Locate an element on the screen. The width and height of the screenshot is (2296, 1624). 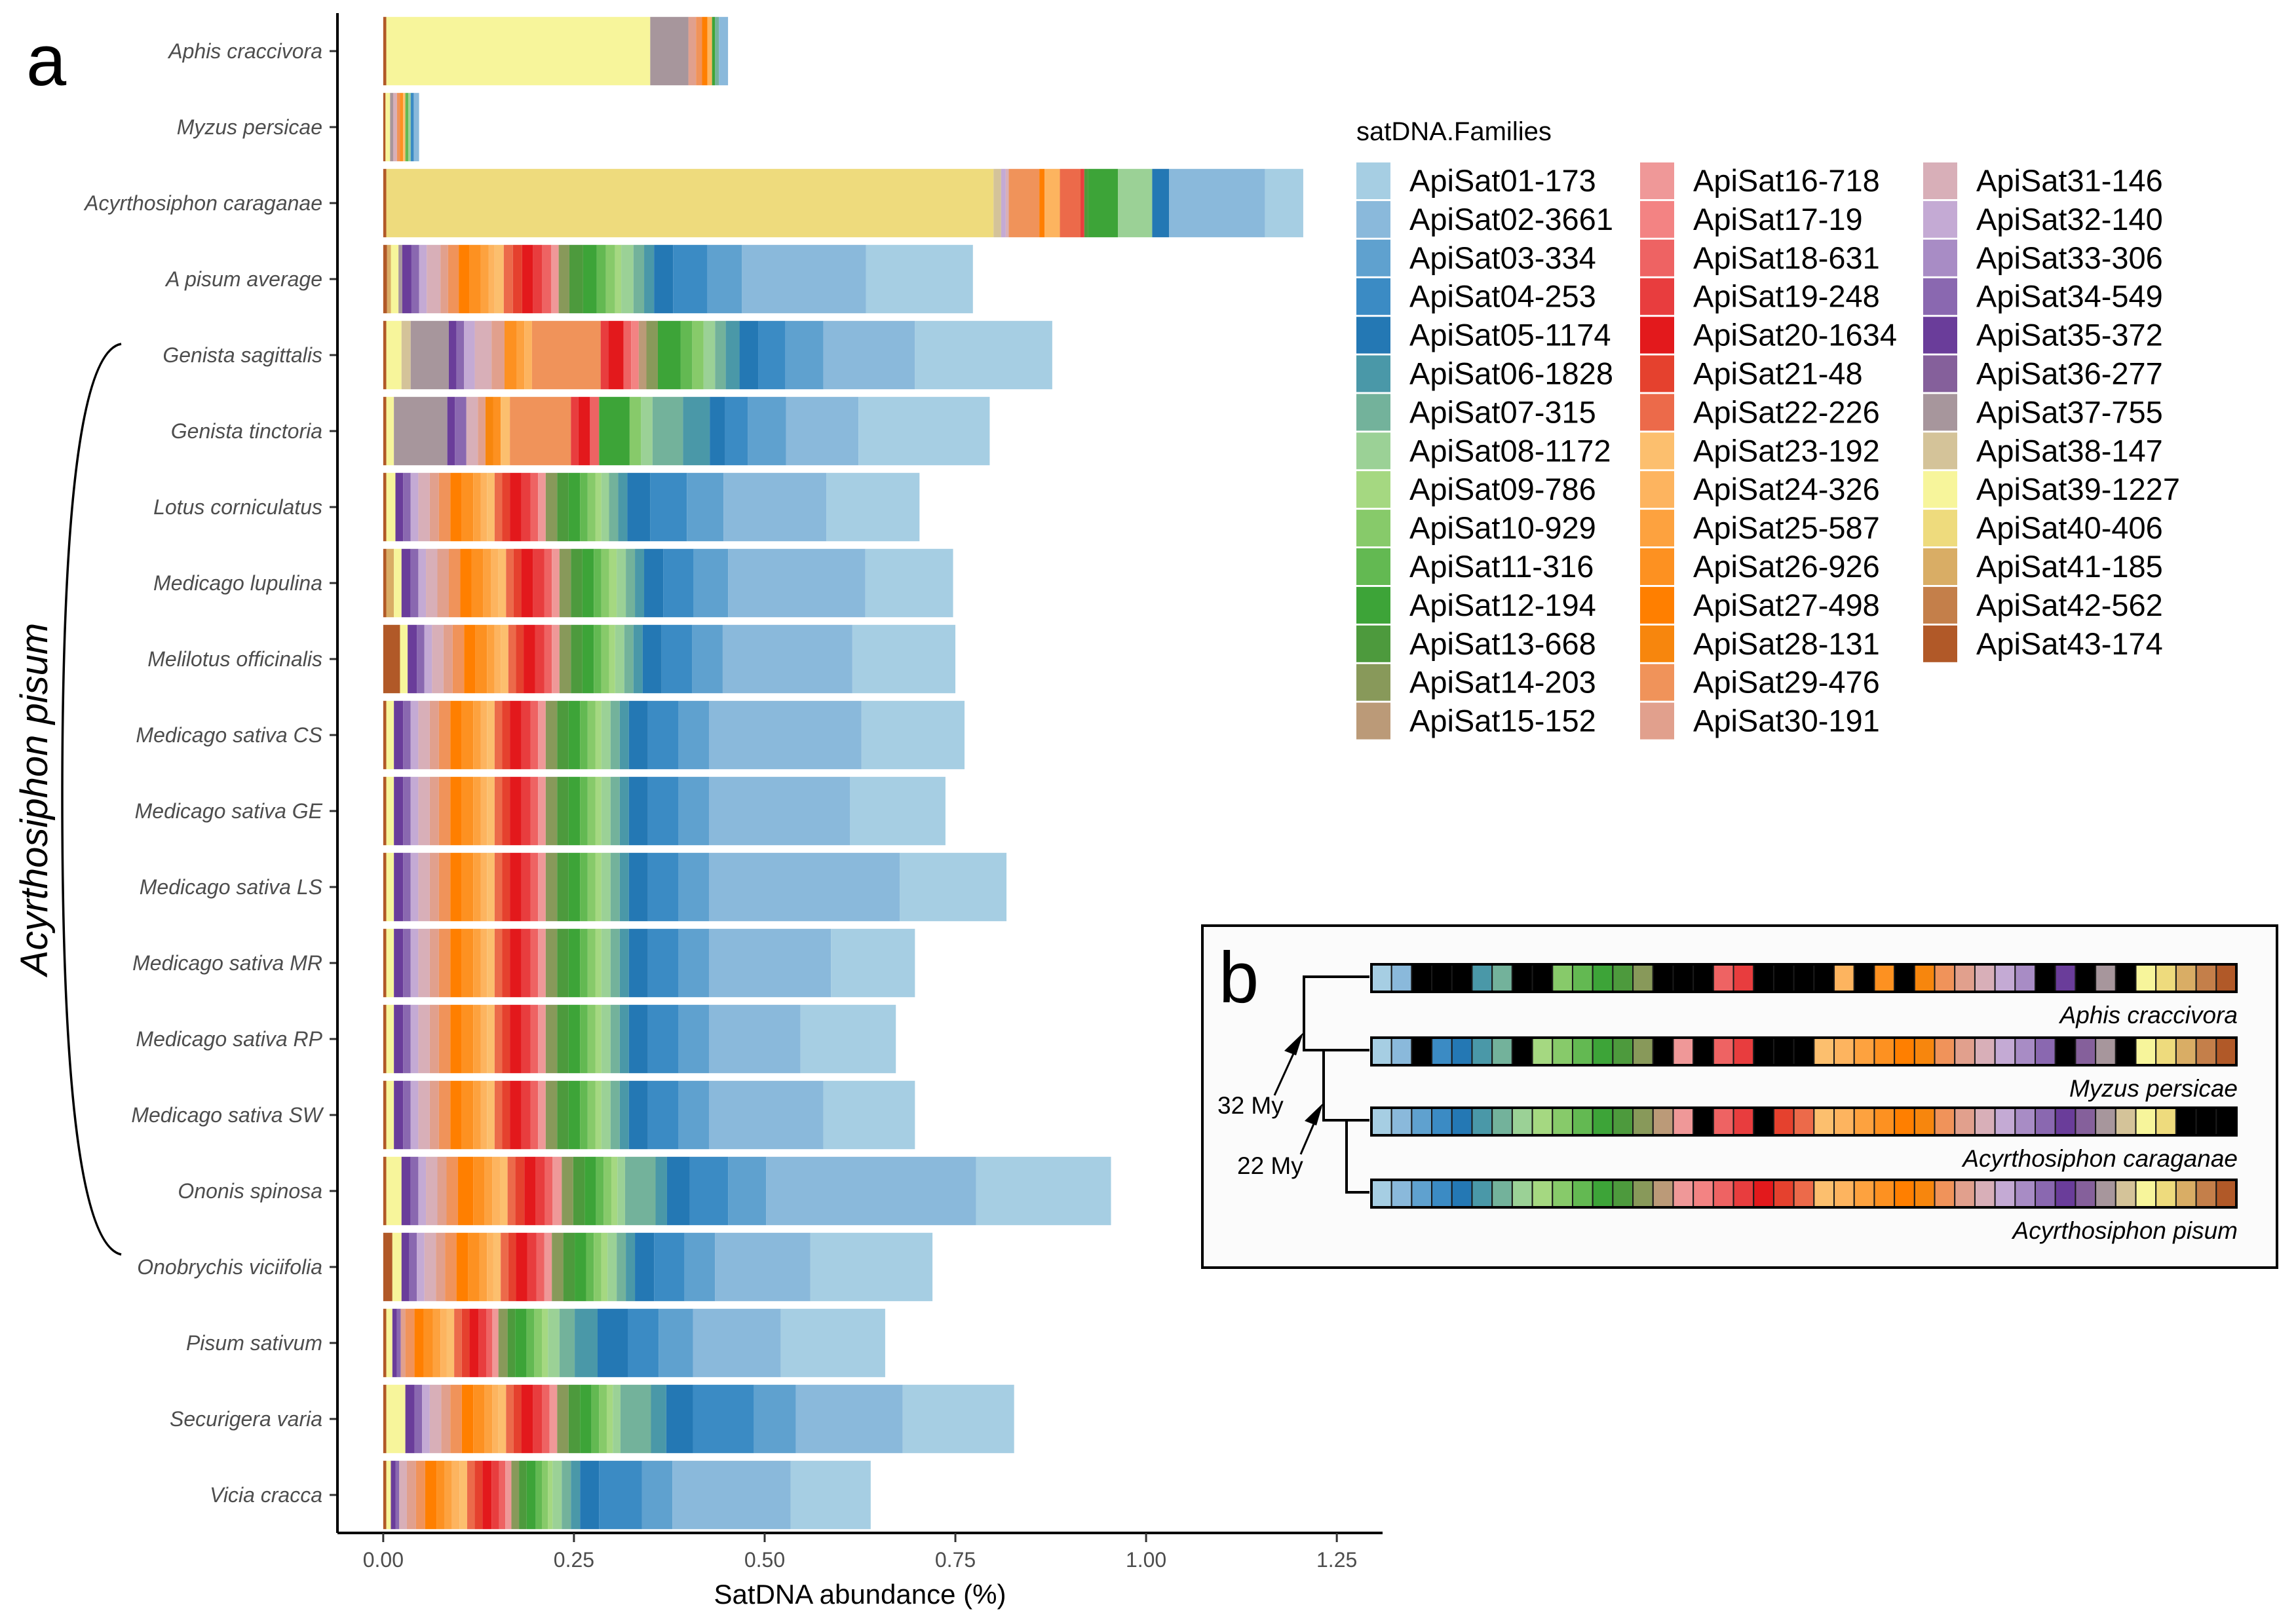
strip-label-acyrthosiphon-caraganae: Acyrthosiphon caraganae is located at coordinates (2099, 1158).